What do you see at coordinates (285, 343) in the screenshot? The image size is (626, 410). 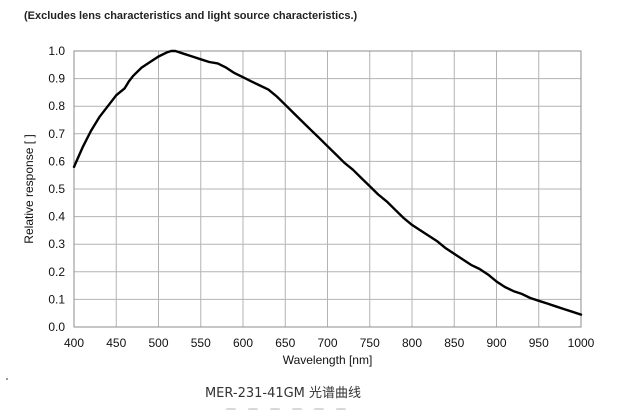 I see `x-tick-label: 650` at bounding box center [285, 343].